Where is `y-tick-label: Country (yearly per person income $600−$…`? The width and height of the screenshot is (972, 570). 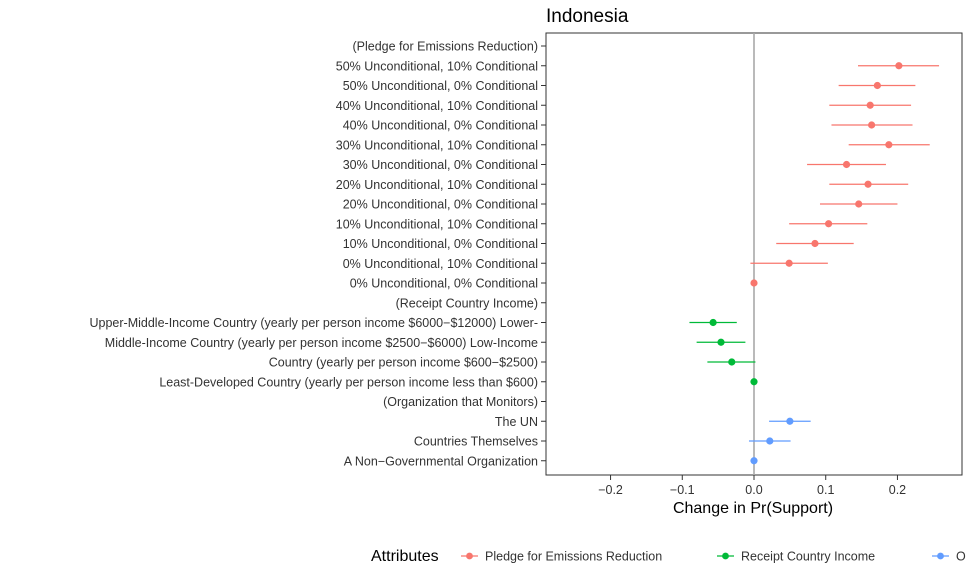
y-tick-label: Country (yearly per person income $600−$… is located at coordinates (403, 363).